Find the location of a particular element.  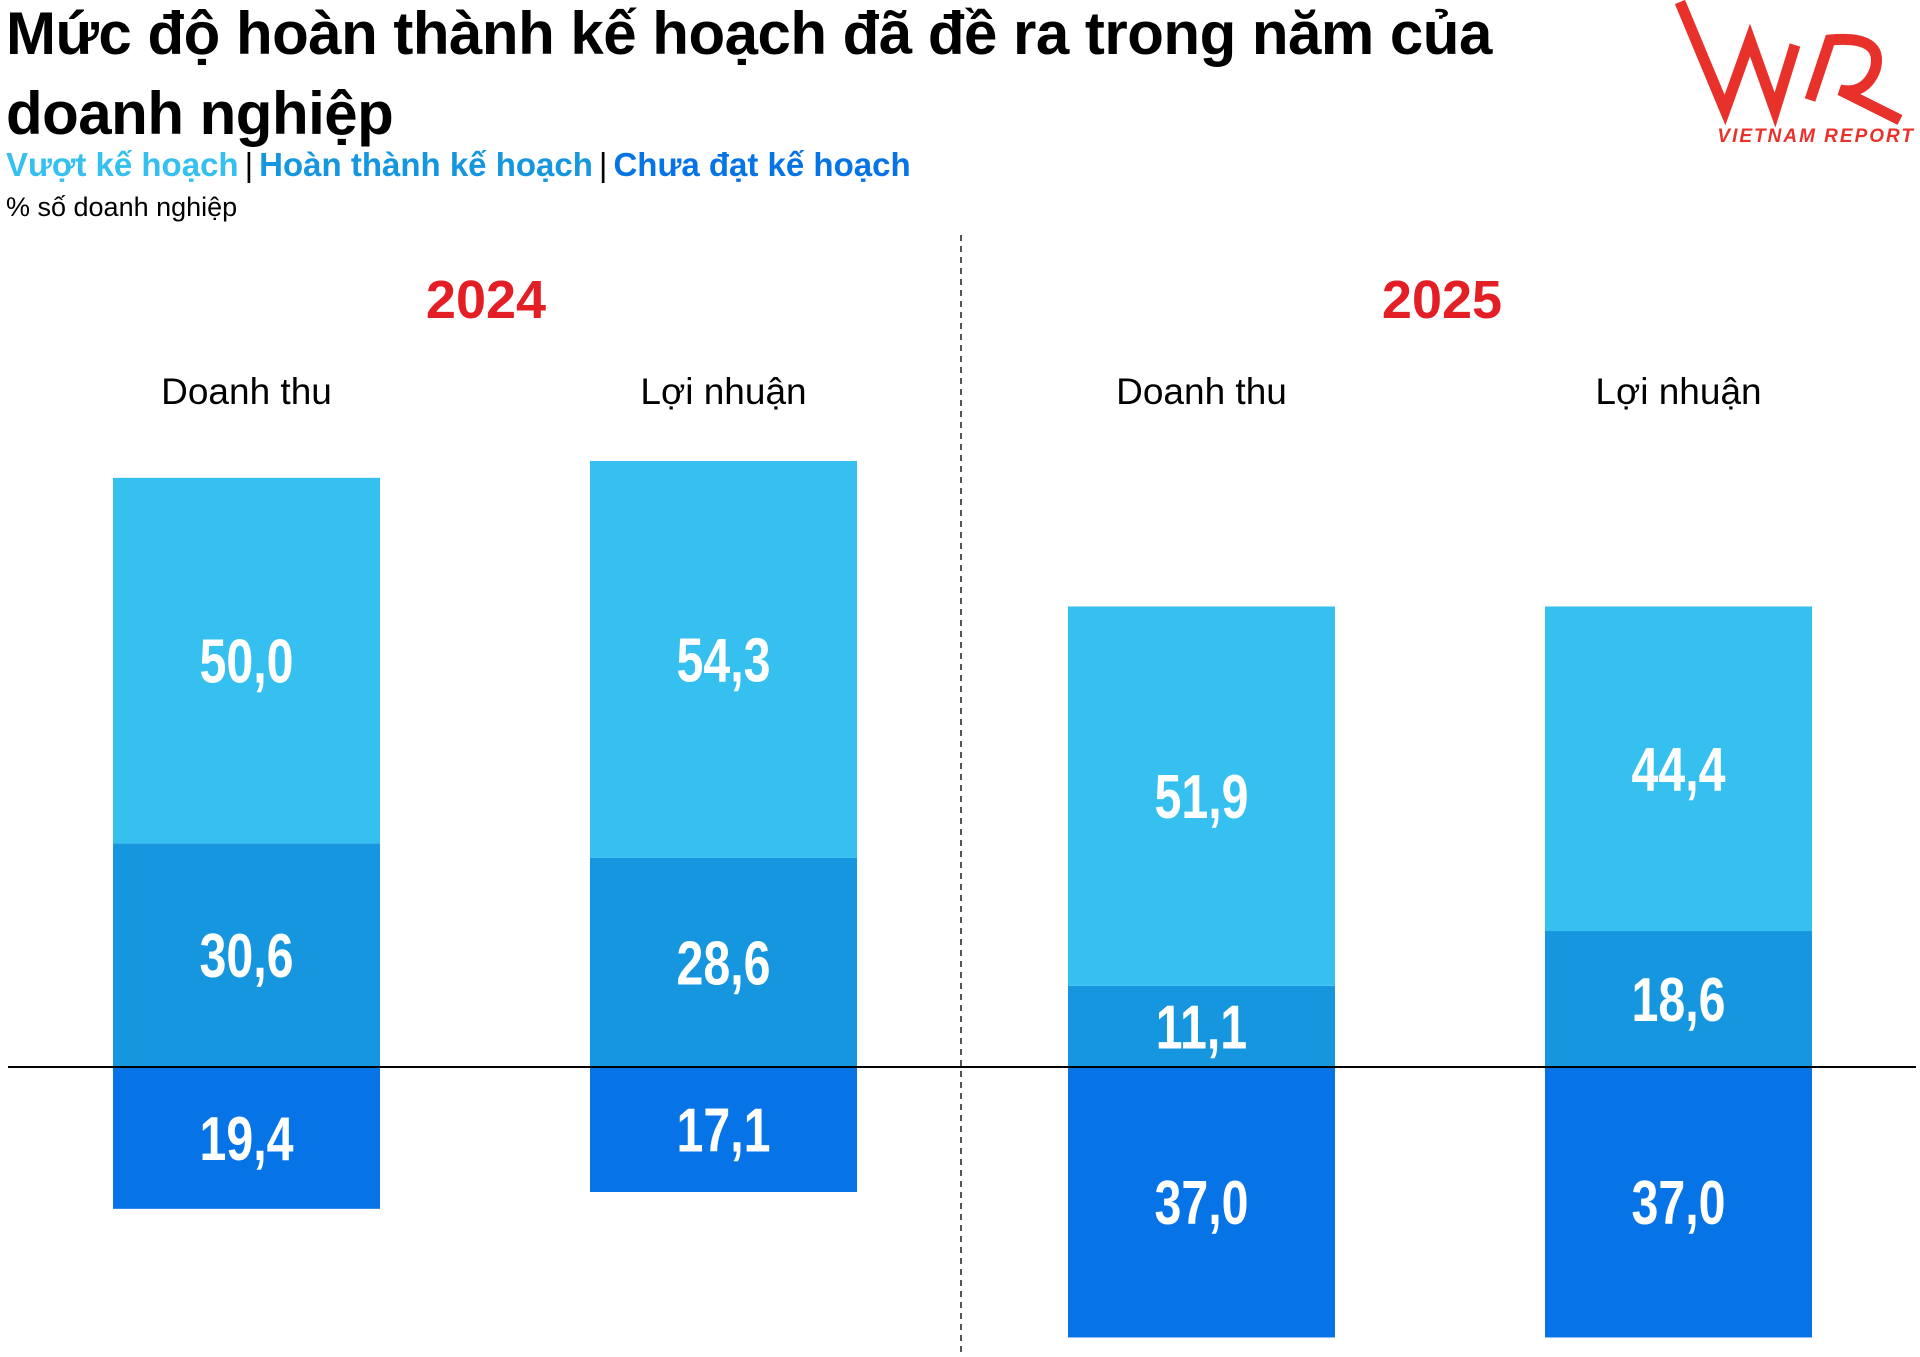

unit-label: % số doanh nghiệp is located at coordinates (122, 207).